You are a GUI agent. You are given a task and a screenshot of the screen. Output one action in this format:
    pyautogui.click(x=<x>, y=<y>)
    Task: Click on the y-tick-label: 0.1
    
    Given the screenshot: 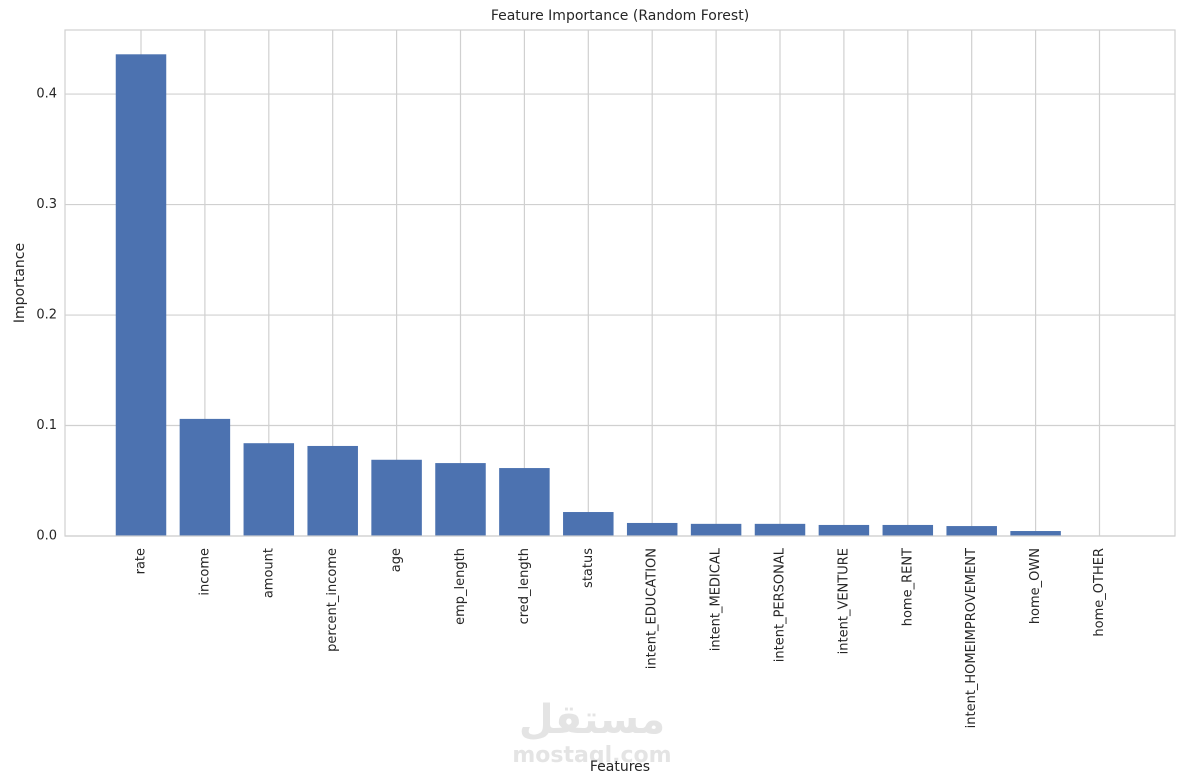 What is the action you would take?
    pyautogui.click(x=46, y=425)
    